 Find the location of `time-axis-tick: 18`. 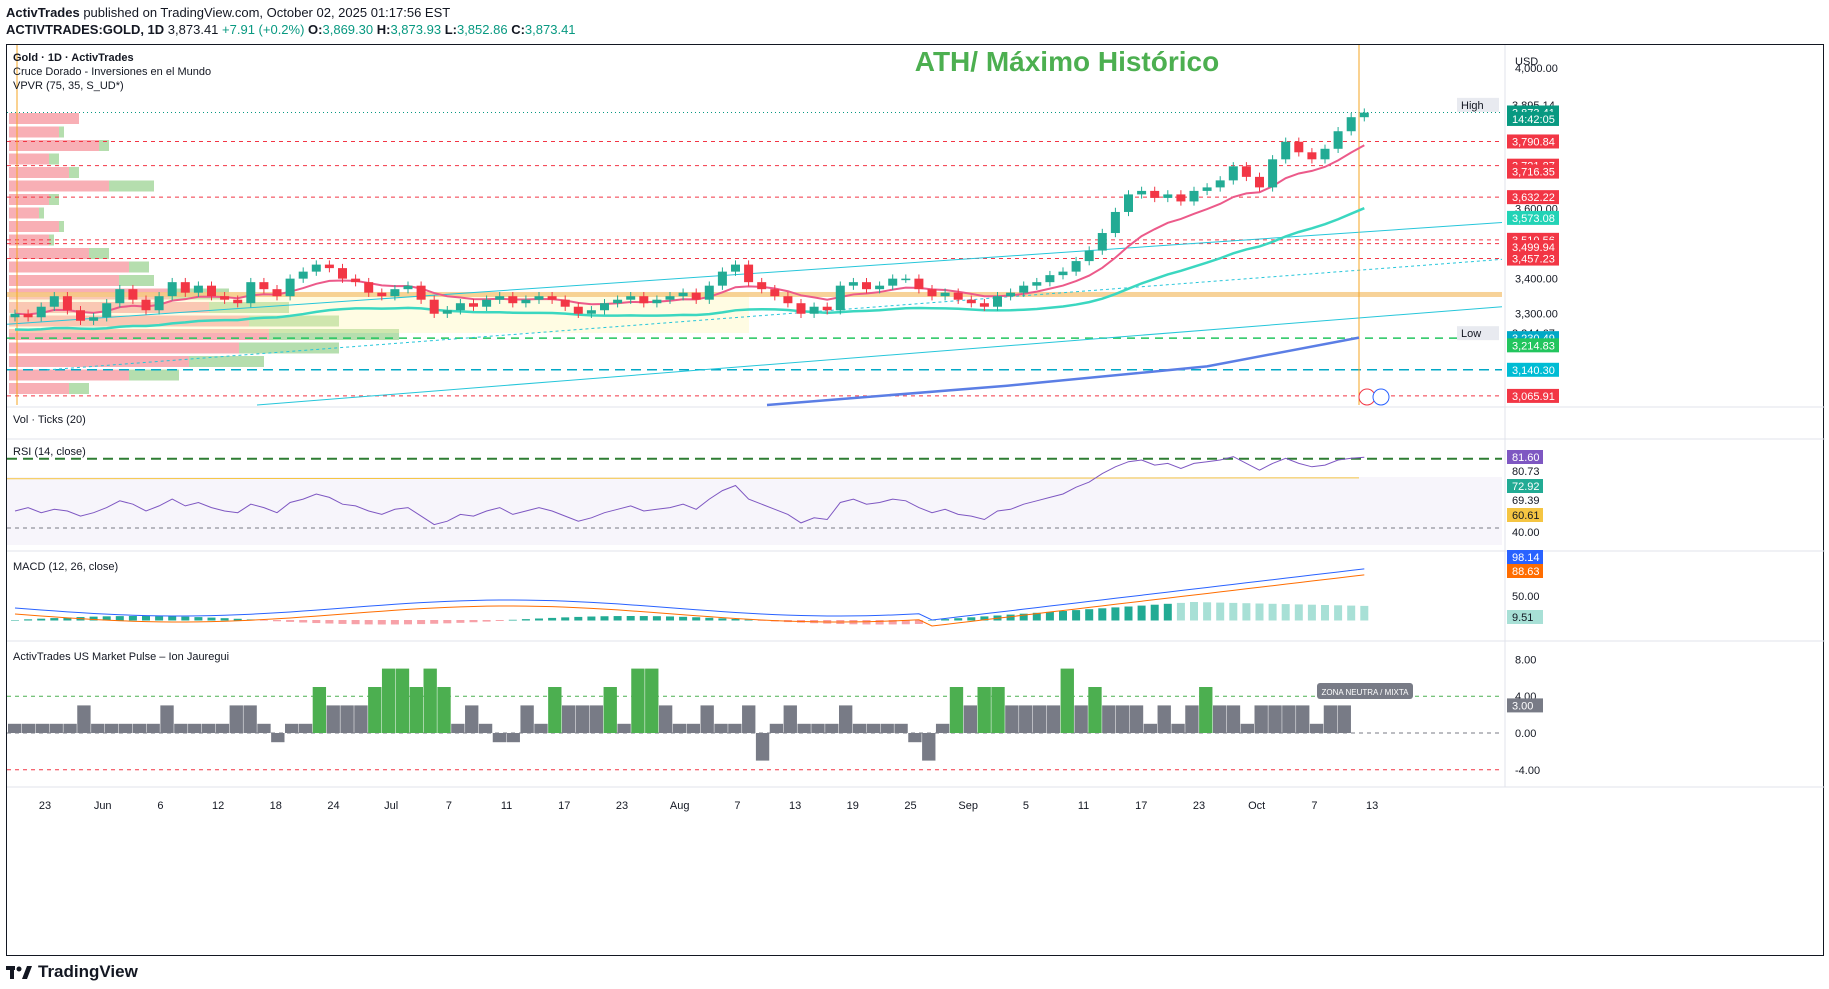

time-axis-tick: 18 is located at coordinates (276, 806).